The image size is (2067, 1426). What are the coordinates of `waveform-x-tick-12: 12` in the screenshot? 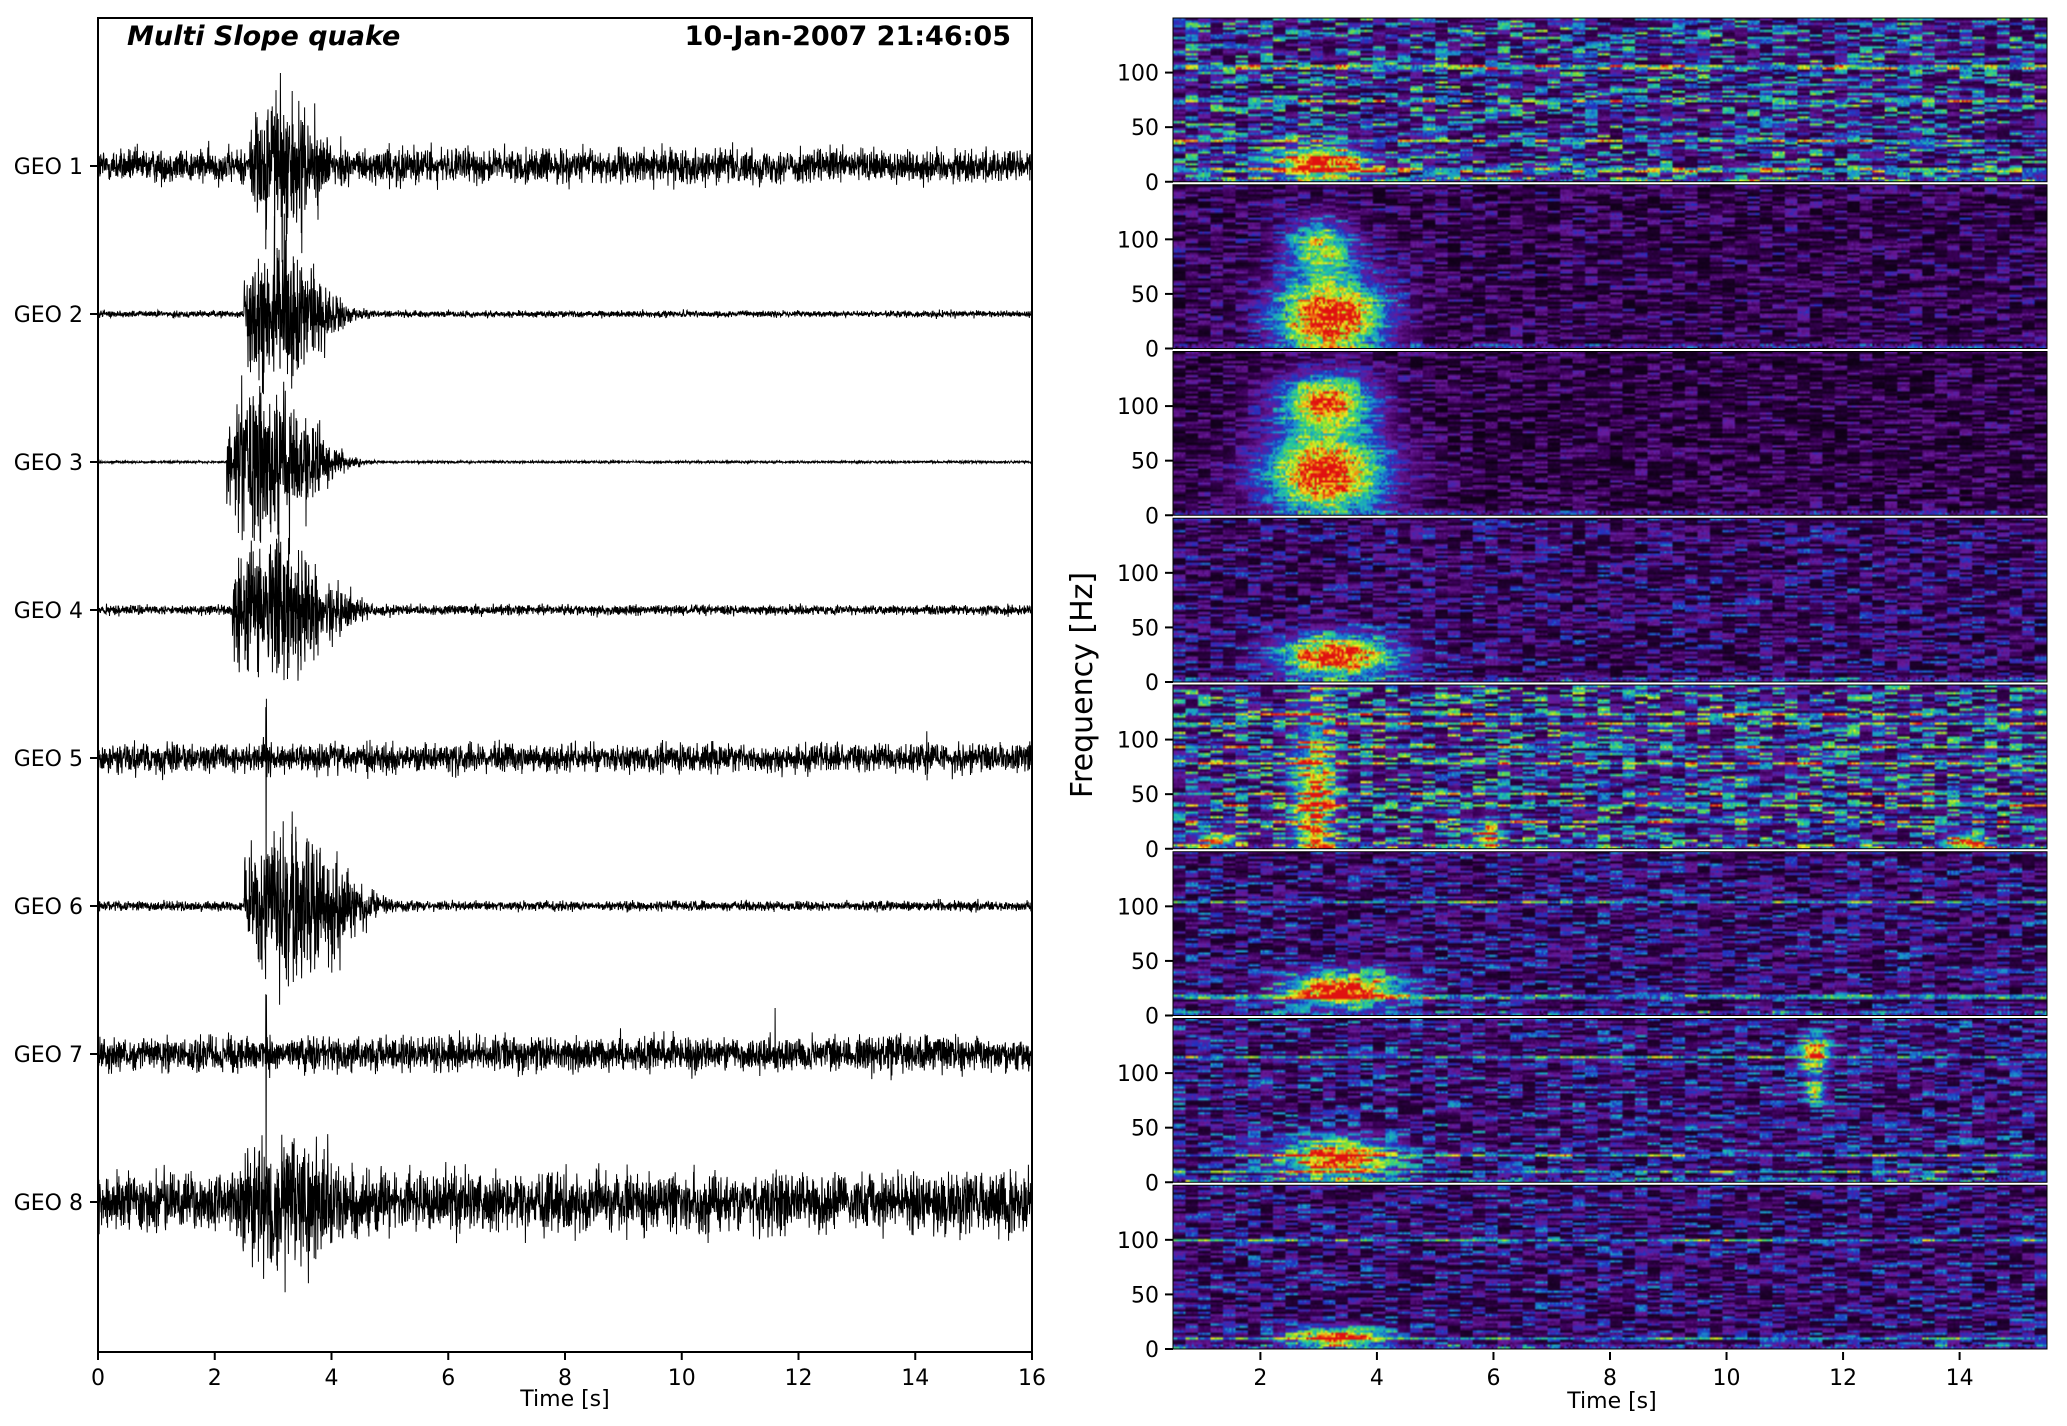 It's located at (799, 1378).